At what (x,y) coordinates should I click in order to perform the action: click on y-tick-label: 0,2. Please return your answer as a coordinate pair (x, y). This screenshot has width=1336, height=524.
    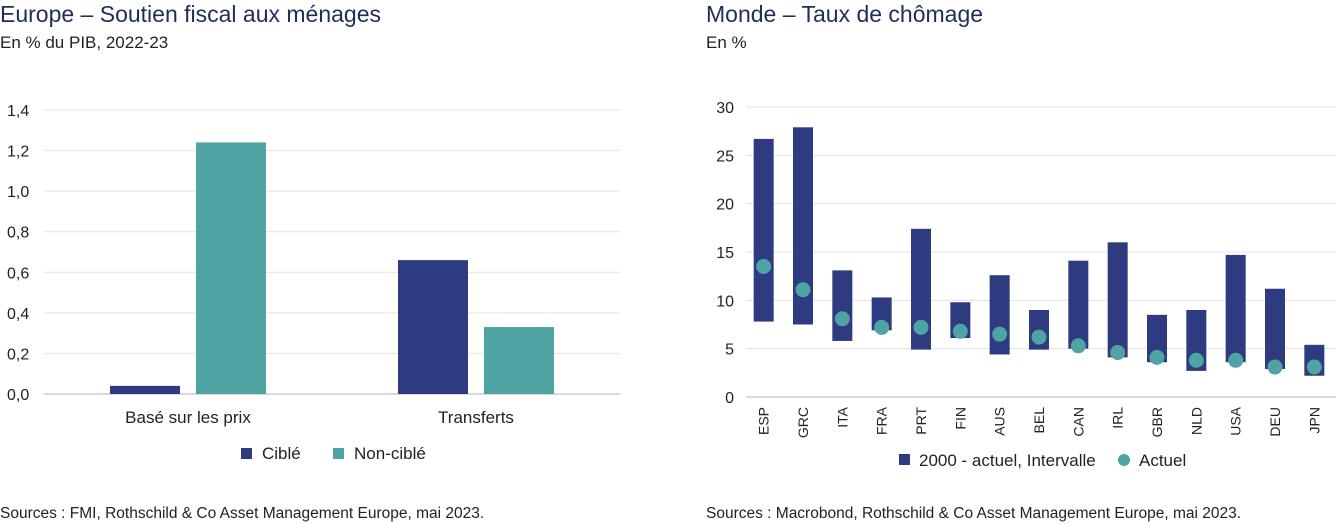
    Looking at the image, I should click on (18, 354).